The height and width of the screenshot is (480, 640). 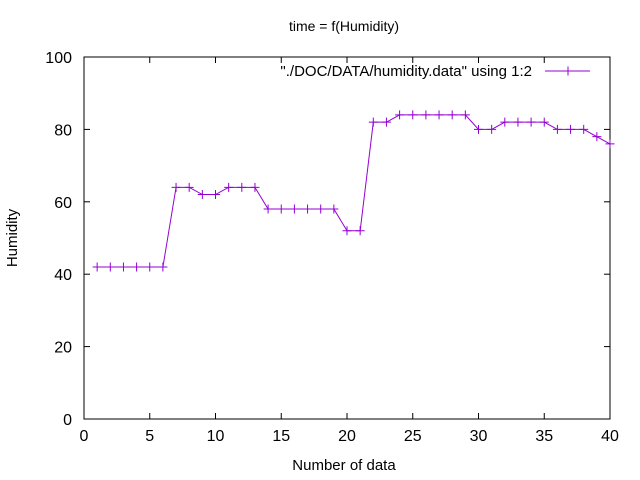 I want to click on y-tick-label: 100, so click(x=58, y=58).